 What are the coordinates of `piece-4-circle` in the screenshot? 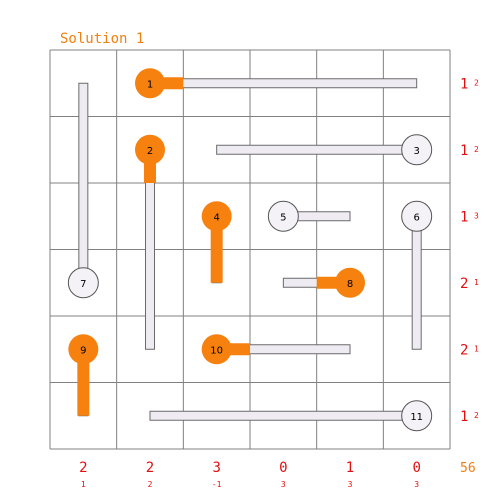 It's located at (216, 216).